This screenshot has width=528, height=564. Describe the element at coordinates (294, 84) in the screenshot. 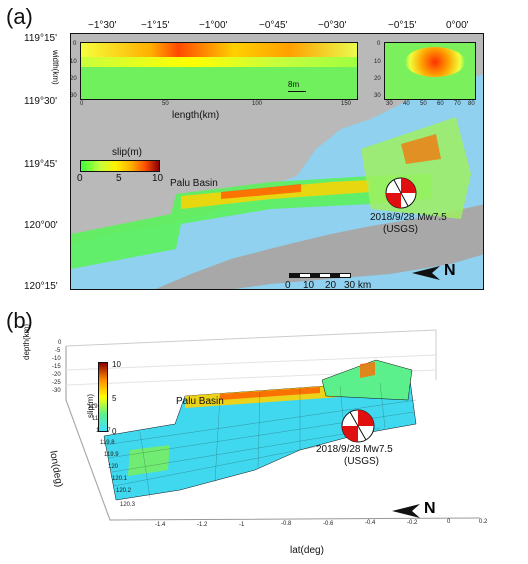

I see `vector-scale-label: 8m` at that location.